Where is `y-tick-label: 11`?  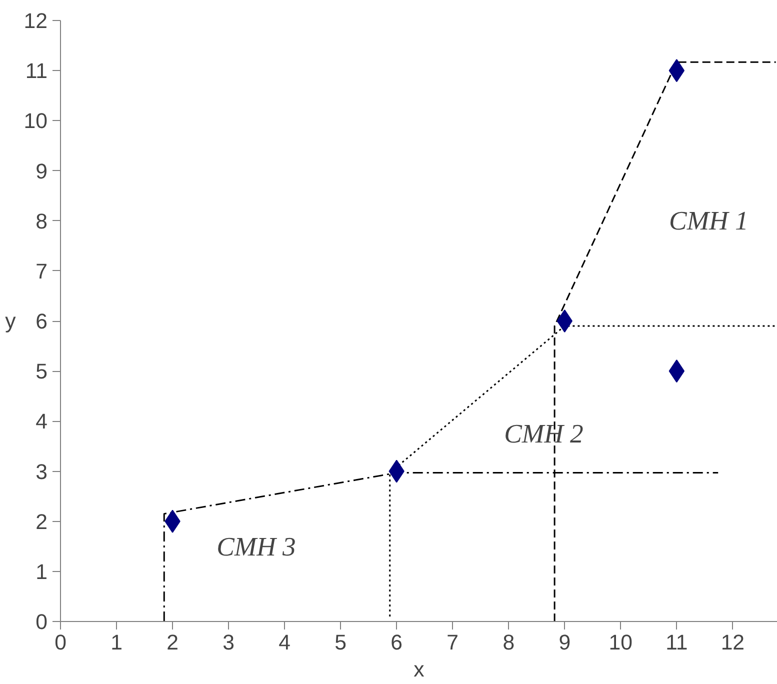
y-tick-label: 11 is located at coordinates (36, 71).